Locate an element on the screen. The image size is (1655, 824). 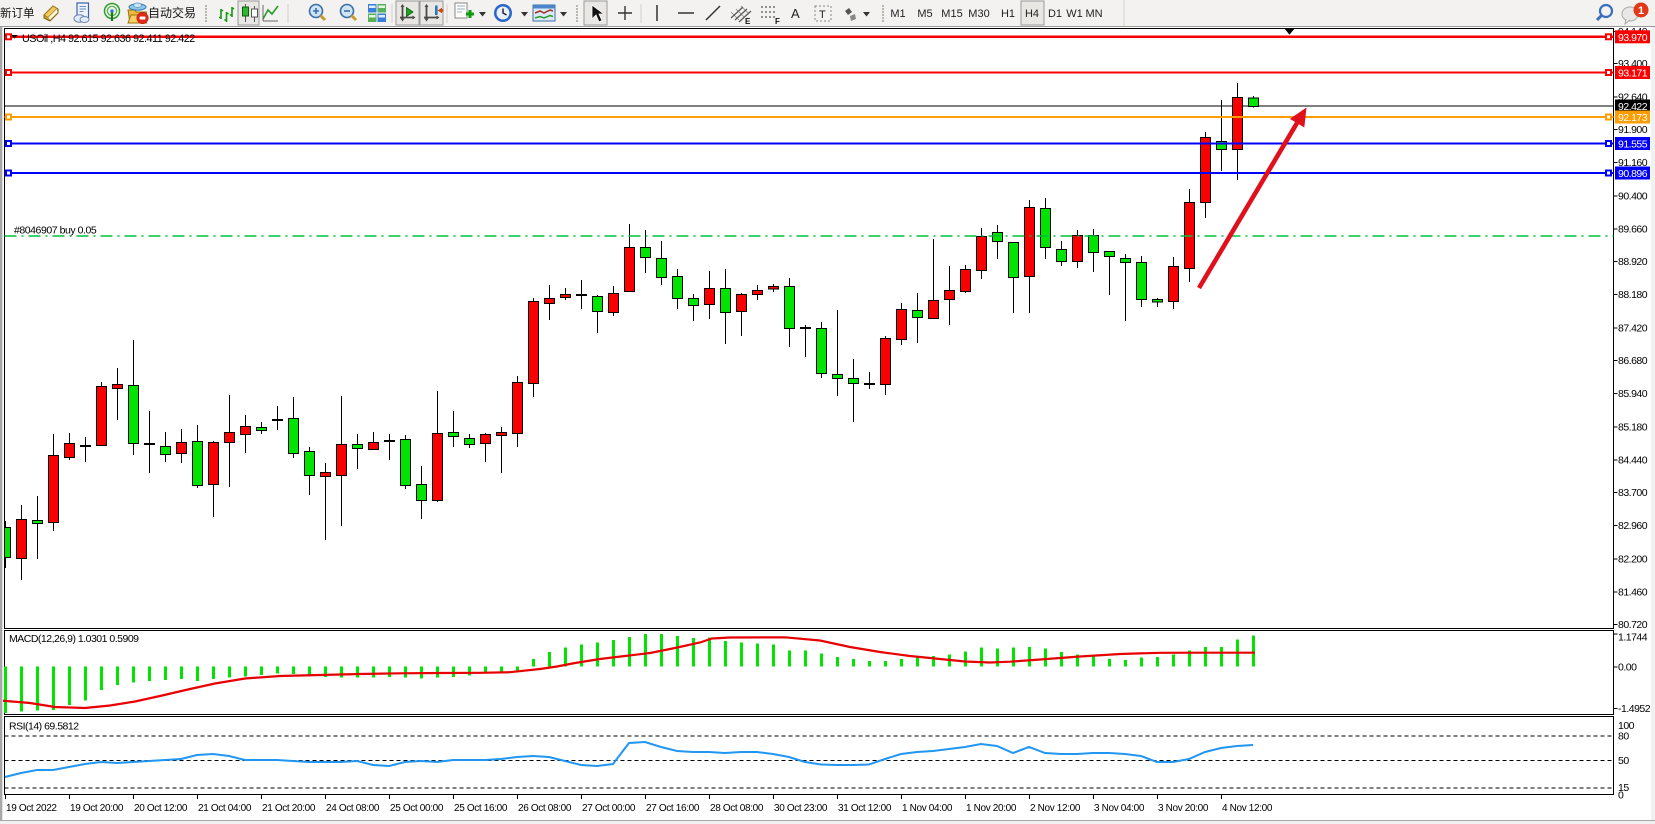
svg-text: 50 is located at coordinates (1623, 761).